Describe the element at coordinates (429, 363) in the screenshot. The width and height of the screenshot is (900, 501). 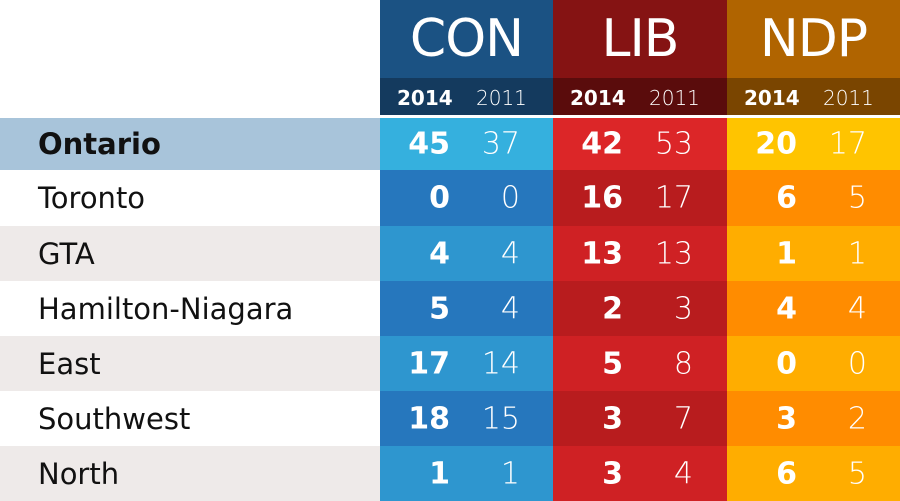
I see `seats-2014: 17` at that location.